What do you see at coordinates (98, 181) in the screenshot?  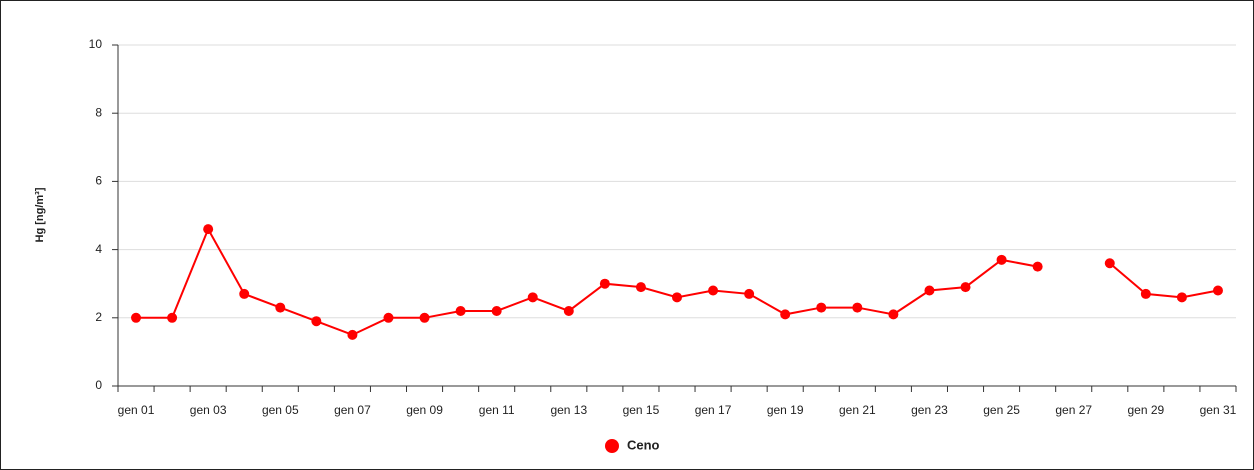 I see `y-tick-label: 6` at bounding box center [98, 181].